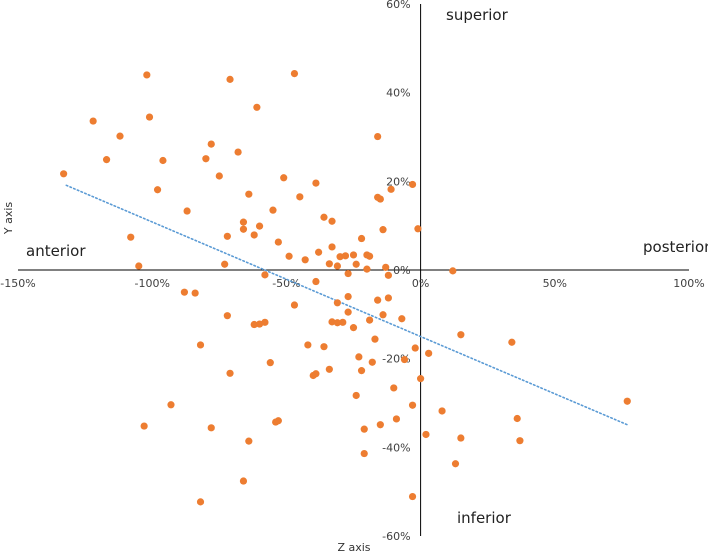 The width and height of the screenshot is (708, 552). Describe the element at coordinates (56, 251) in the screenshot. I see `annotation-anterior: anterior` at that location.